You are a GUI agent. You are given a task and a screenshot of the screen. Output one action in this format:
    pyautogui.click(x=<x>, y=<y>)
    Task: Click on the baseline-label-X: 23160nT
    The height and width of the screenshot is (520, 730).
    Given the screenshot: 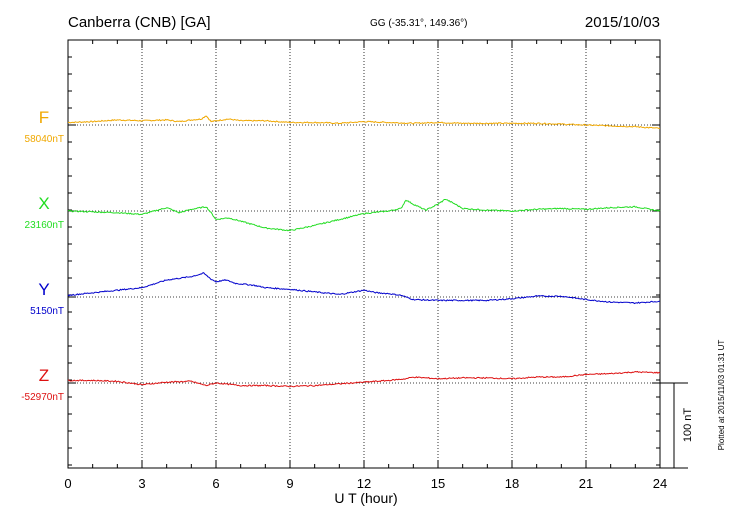 What is the action you would take?
    pyautogui.click(x=44, y=225)
    